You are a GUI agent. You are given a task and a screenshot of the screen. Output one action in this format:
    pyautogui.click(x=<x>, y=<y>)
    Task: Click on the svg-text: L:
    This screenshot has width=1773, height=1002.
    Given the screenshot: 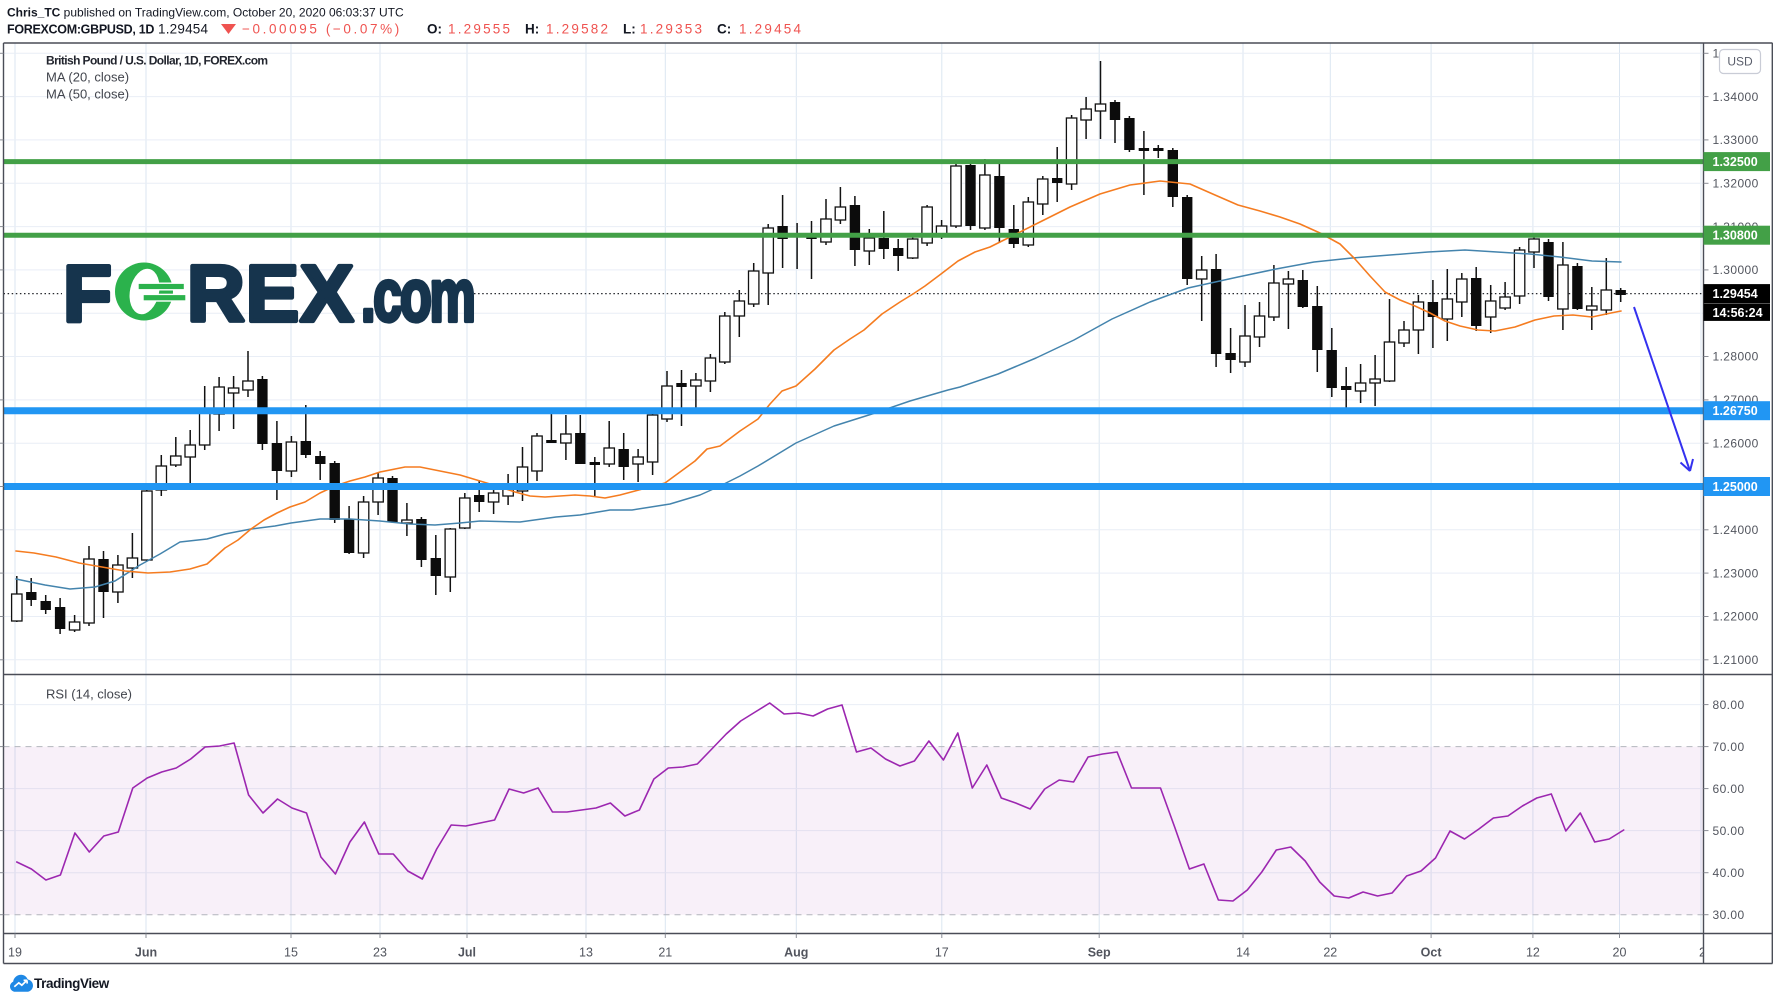 What is the action you would take?
    pyautogui.click(x=629, y=29)
    